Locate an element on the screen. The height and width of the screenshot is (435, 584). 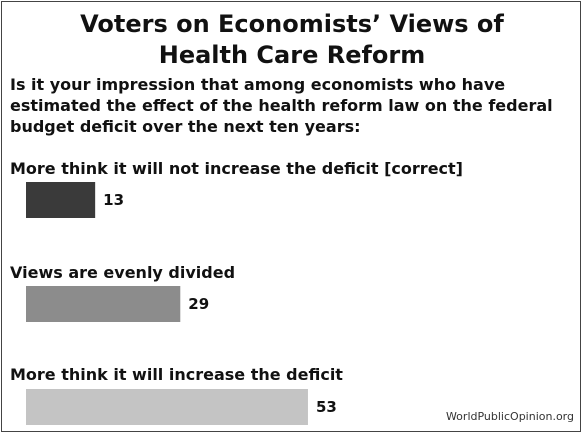
value-label-more-think-it-will-increase-the-deficit: 53 is located at coordinates (326, 407).